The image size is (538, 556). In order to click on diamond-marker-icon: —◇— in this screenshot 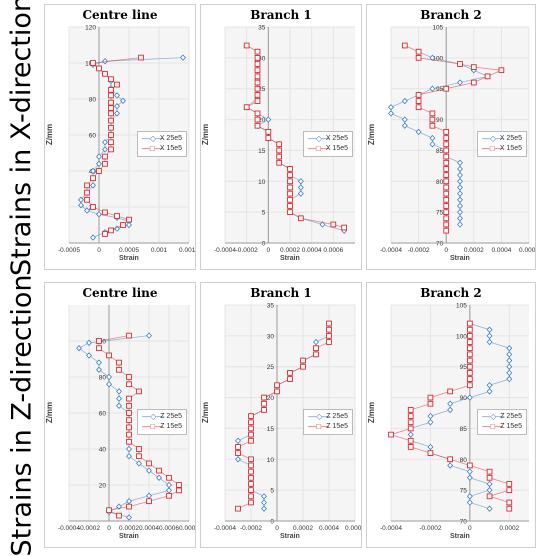, I will do `click(493, 416)`.